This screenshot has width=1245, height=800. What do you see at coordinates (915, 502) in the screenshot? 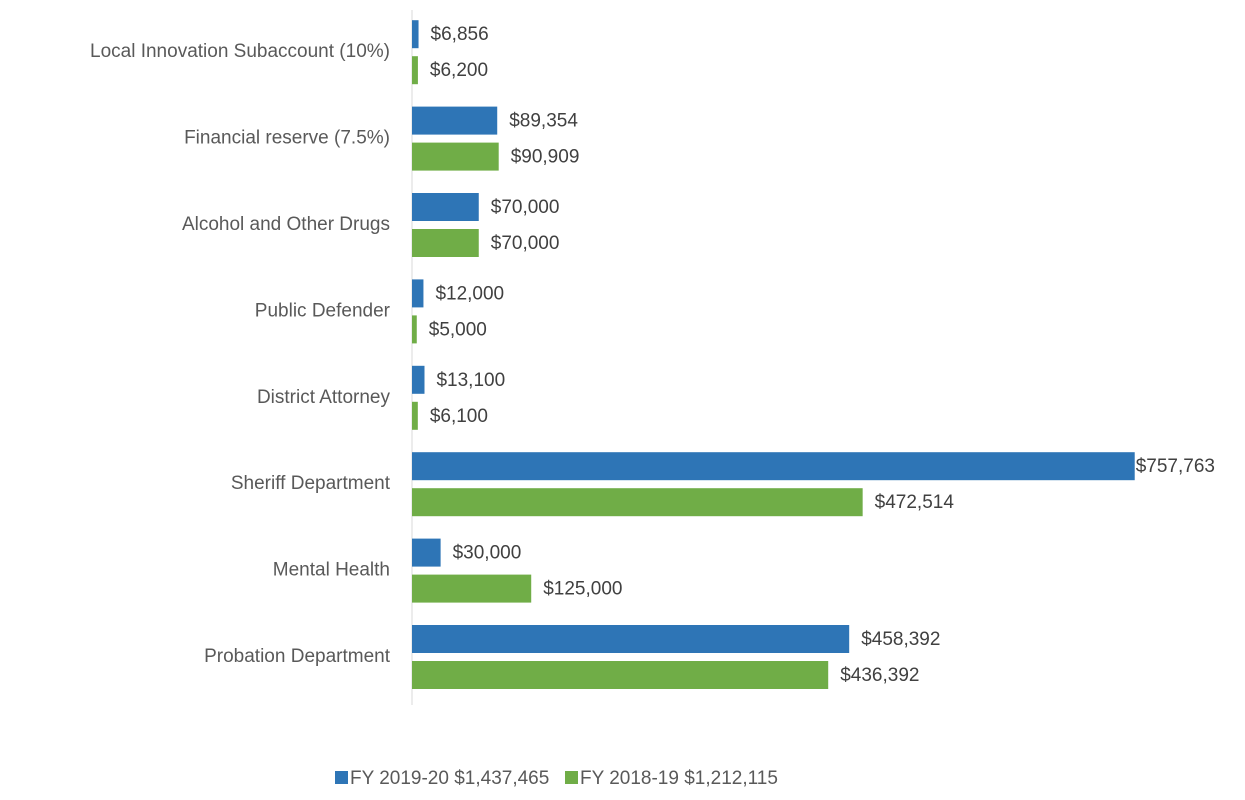
I see `data-label: $472,514` at bounding box center [915, 502].